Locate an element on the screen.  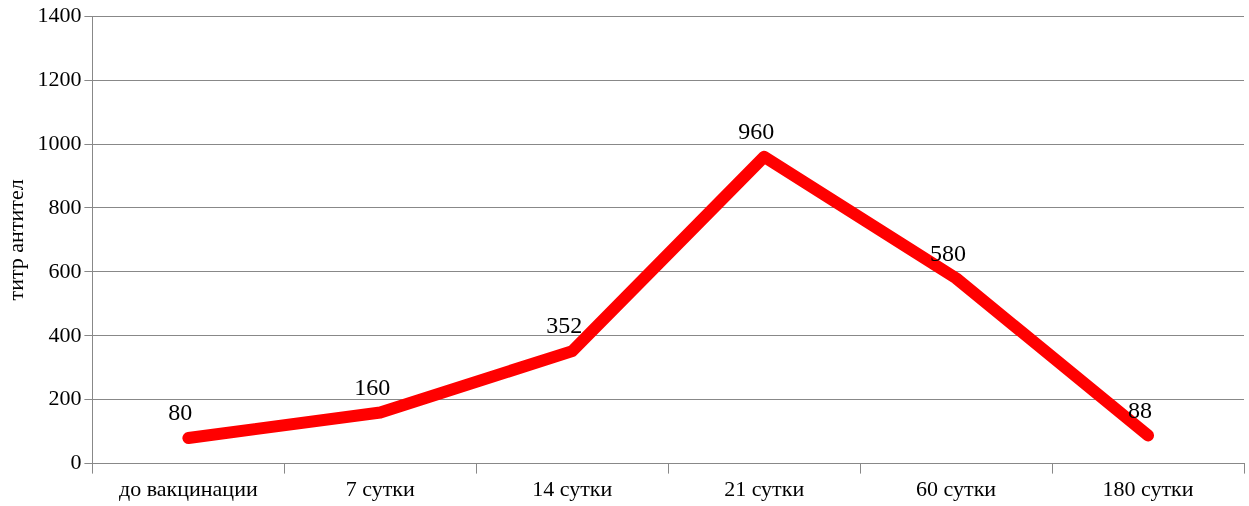
y-tick-label: 1400 is located at coordinates (59, 14).